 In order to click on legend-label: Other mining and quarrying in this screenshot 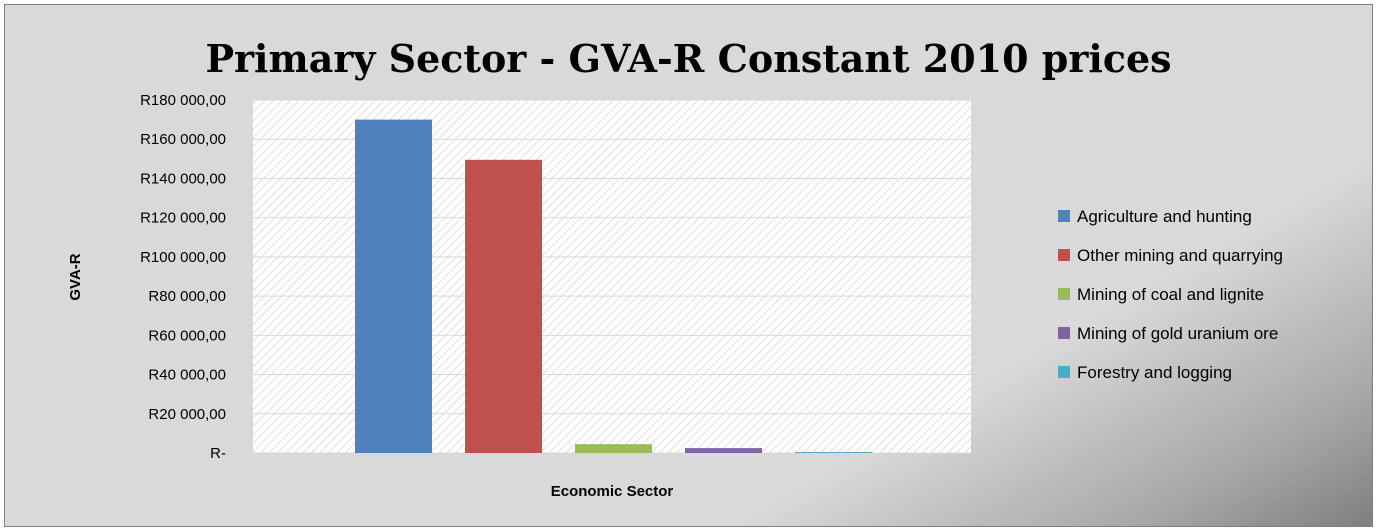, I will do `click(1180, 255)`.